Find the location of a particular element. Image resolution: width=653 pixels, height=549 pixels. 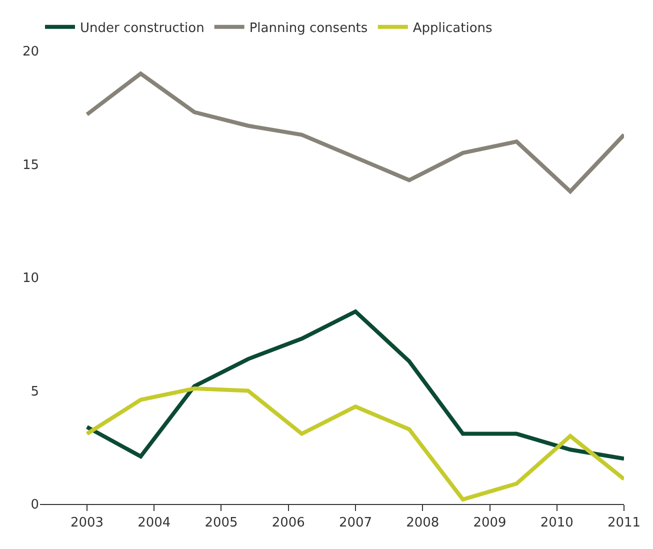

x-tick-label: 2003 is located at coordinates (87, 523).